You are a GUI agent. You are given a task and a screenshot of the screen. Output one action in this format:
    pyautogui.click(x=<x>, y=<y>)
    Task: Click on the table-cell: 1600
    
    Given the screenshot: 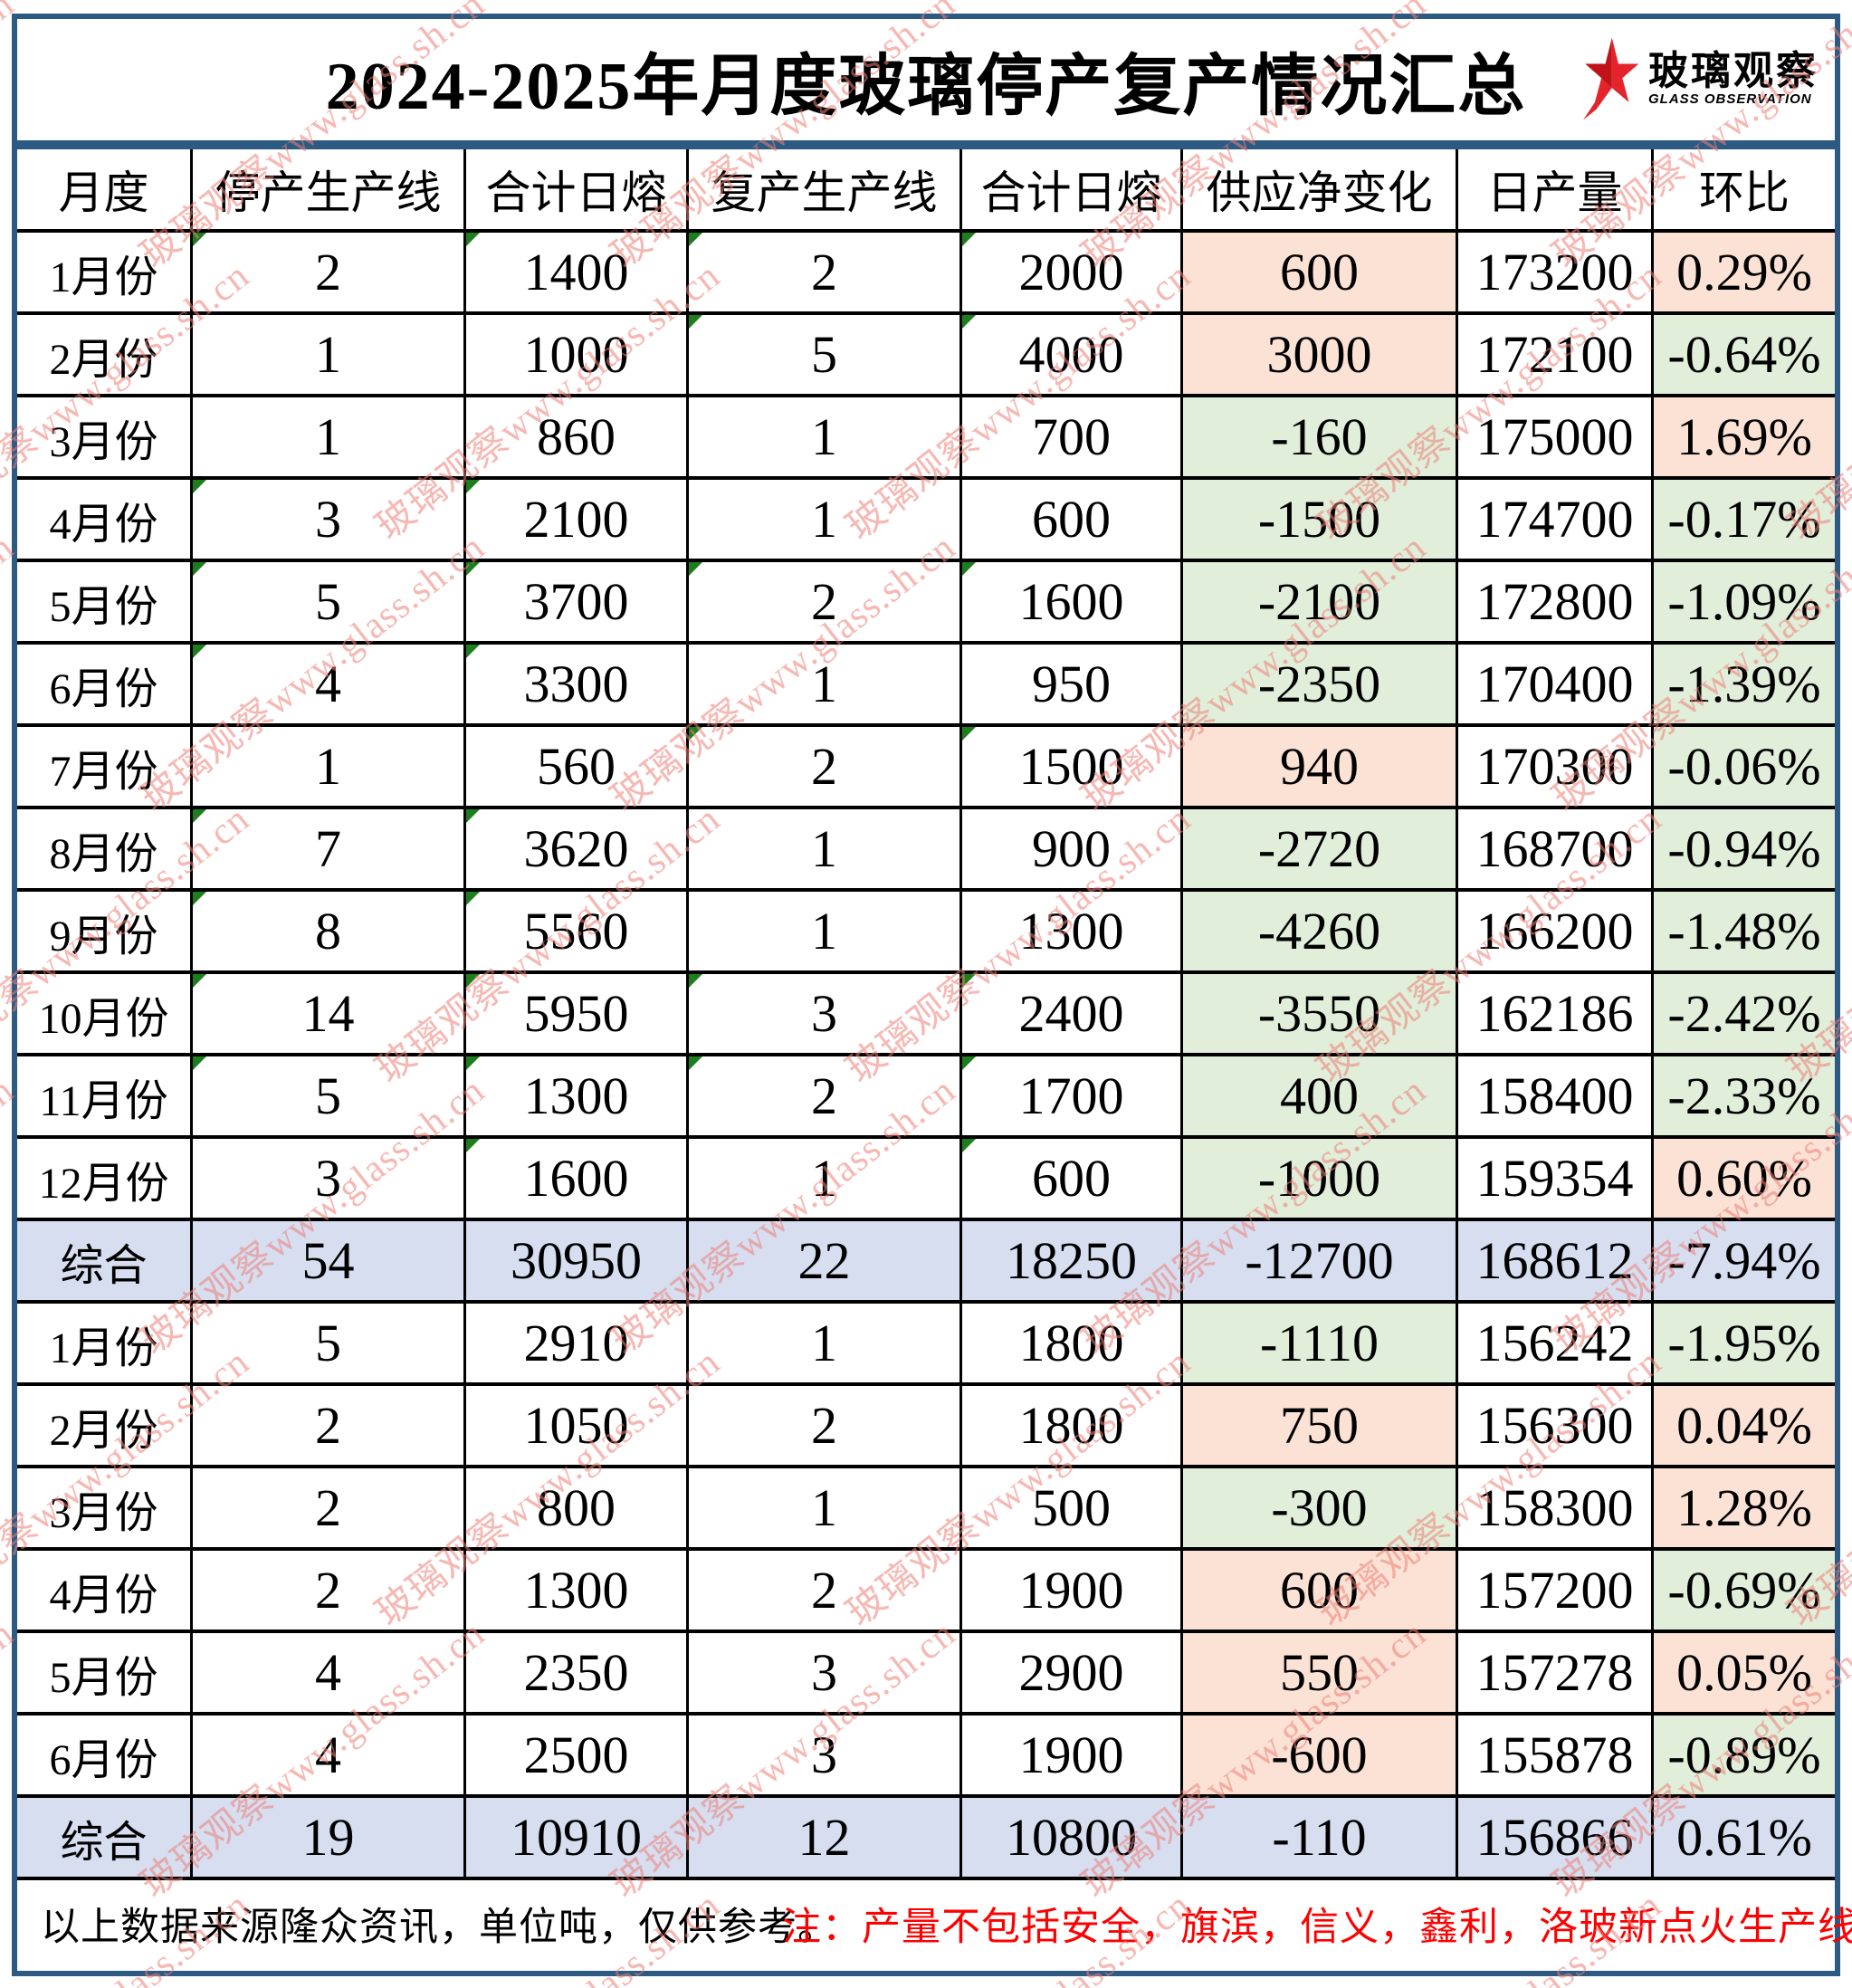 What is the action you would take?
    pyautogui.click(x=1072, y=603)
    